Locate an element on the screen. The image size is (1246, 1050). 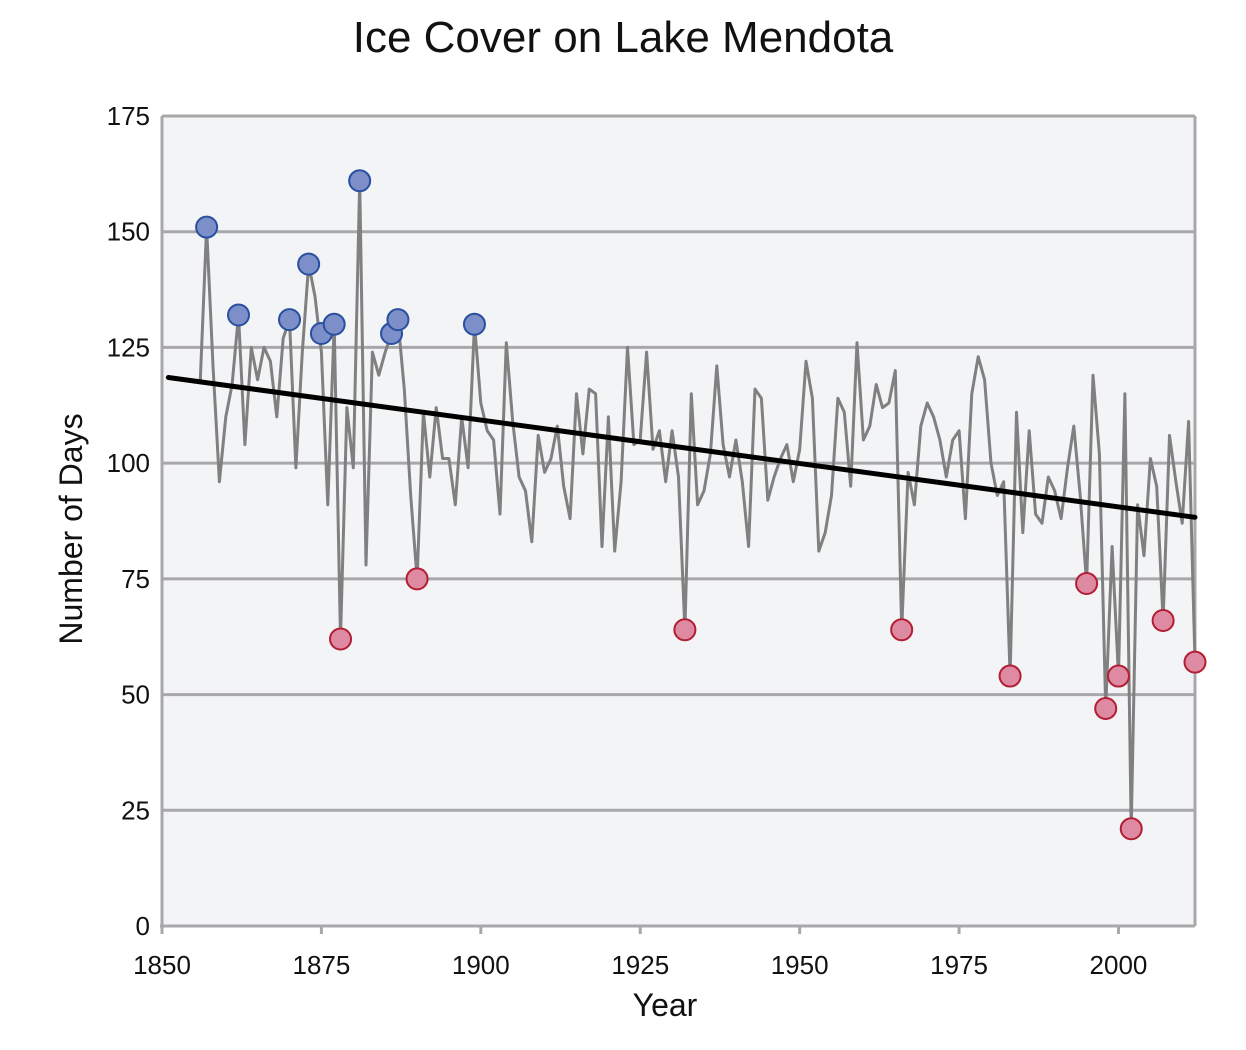
chart-title: Ice Cover on Lake Mendota is located at coordinates (623, 37).